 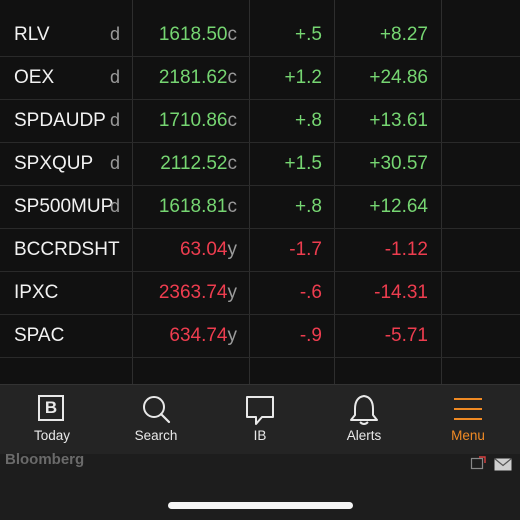 What do you see at coordinates (406, 335) in the screenshot?
I see `quote-change-pct: -5.71` at bounding box center [406, 335].